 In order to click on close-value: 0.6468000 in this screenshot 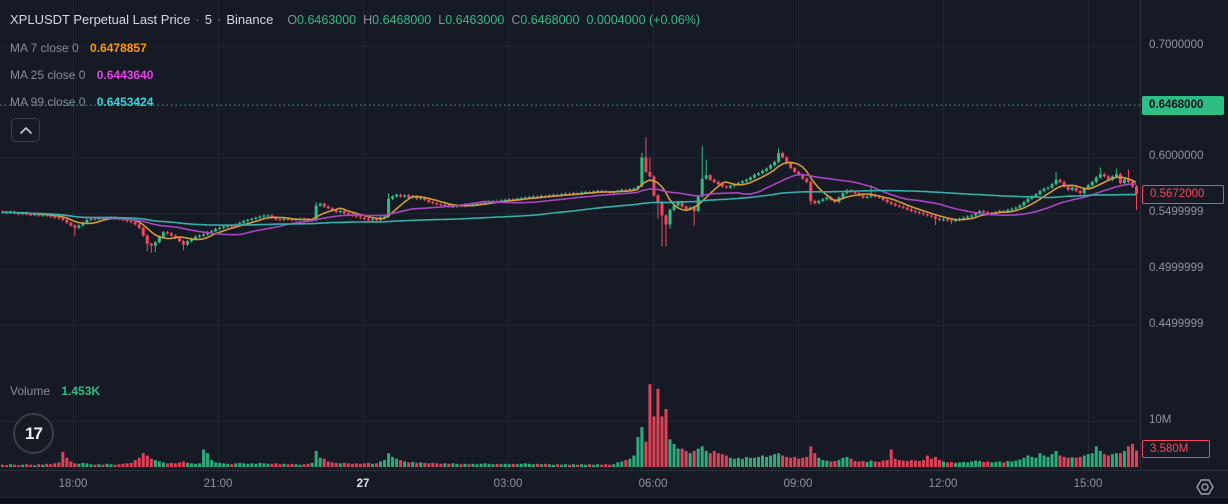, I will do `click(550, 20)`.